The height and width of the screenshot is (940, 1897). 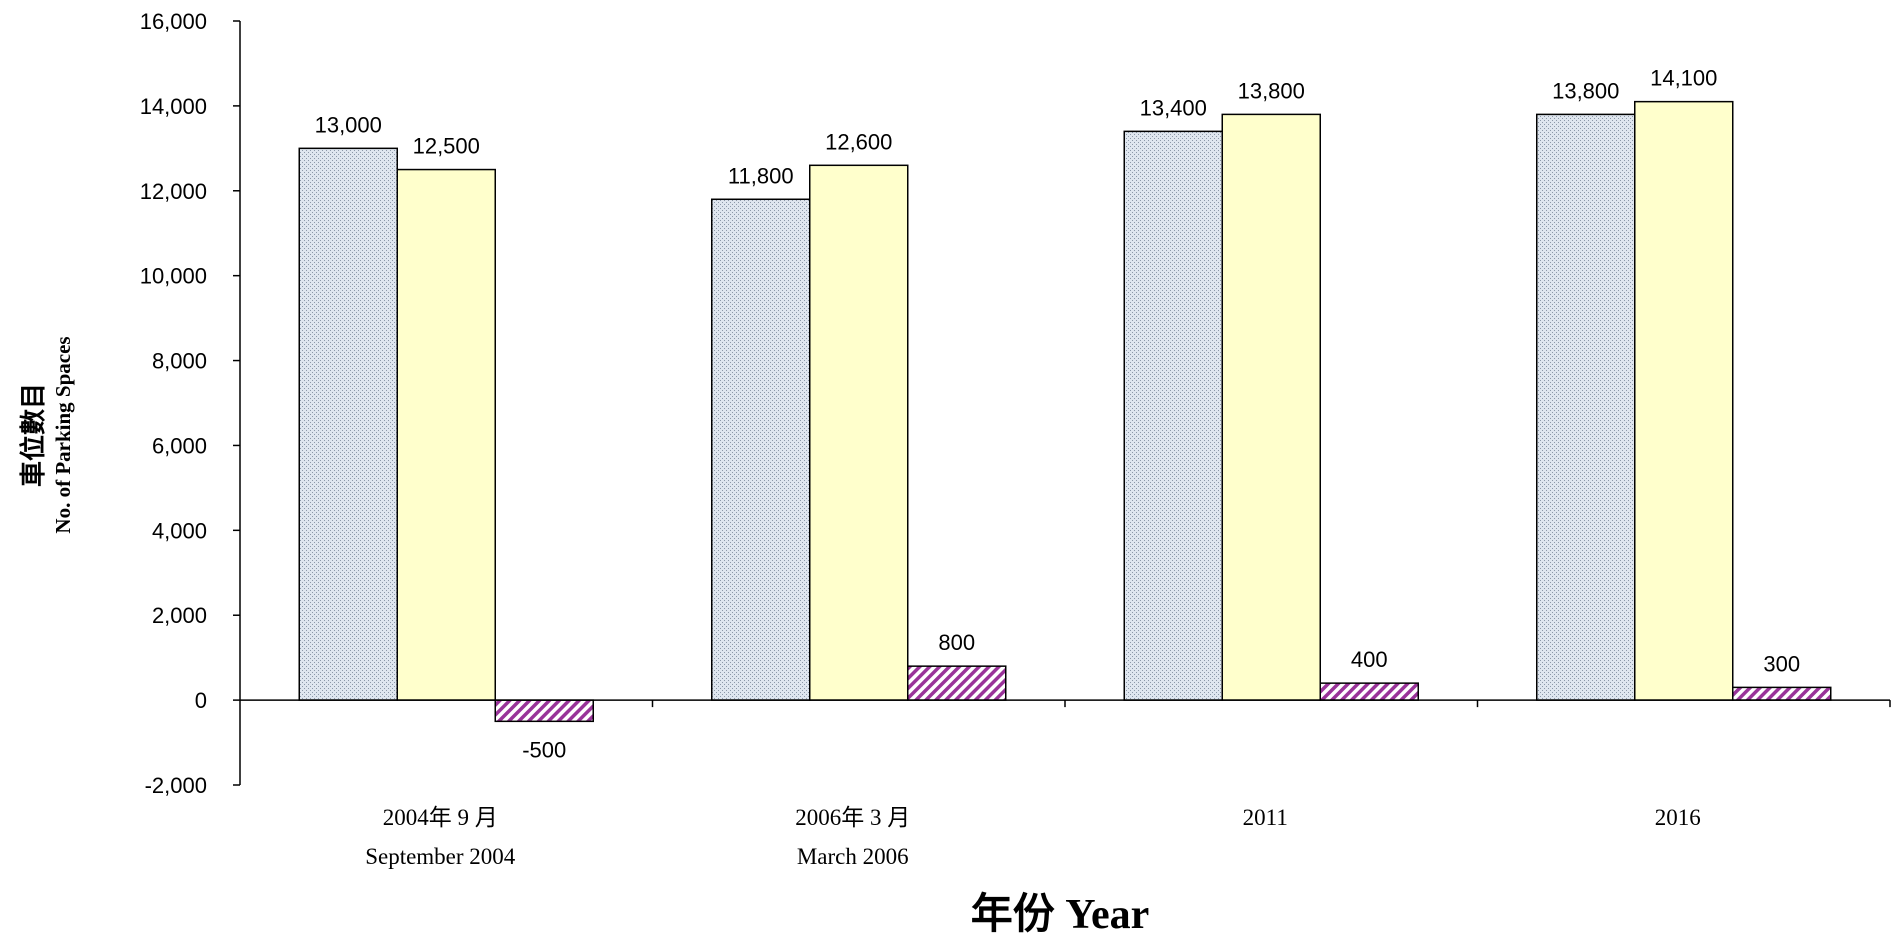 What do you see at coordinates (956, 642) in the screenshot?
I see `data-label: 800` at bounding box center [956, 642].